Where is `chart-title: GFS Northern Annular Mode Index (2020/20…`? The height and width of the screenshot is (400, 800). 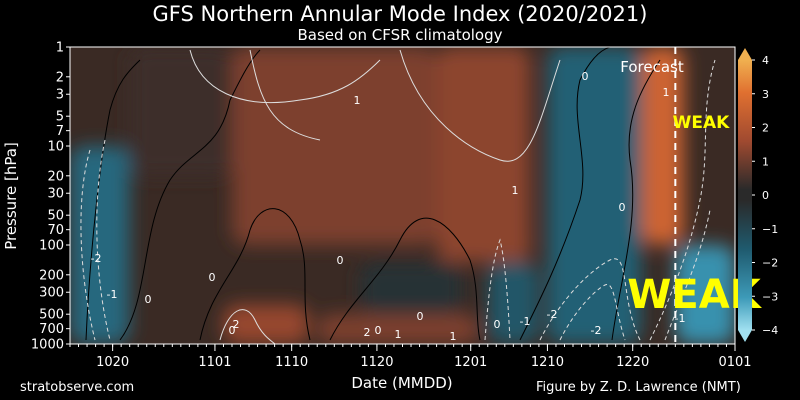 chart-title: GFS Northern Annular Mode Index (2020/20… is located at coordinates (400, 14).